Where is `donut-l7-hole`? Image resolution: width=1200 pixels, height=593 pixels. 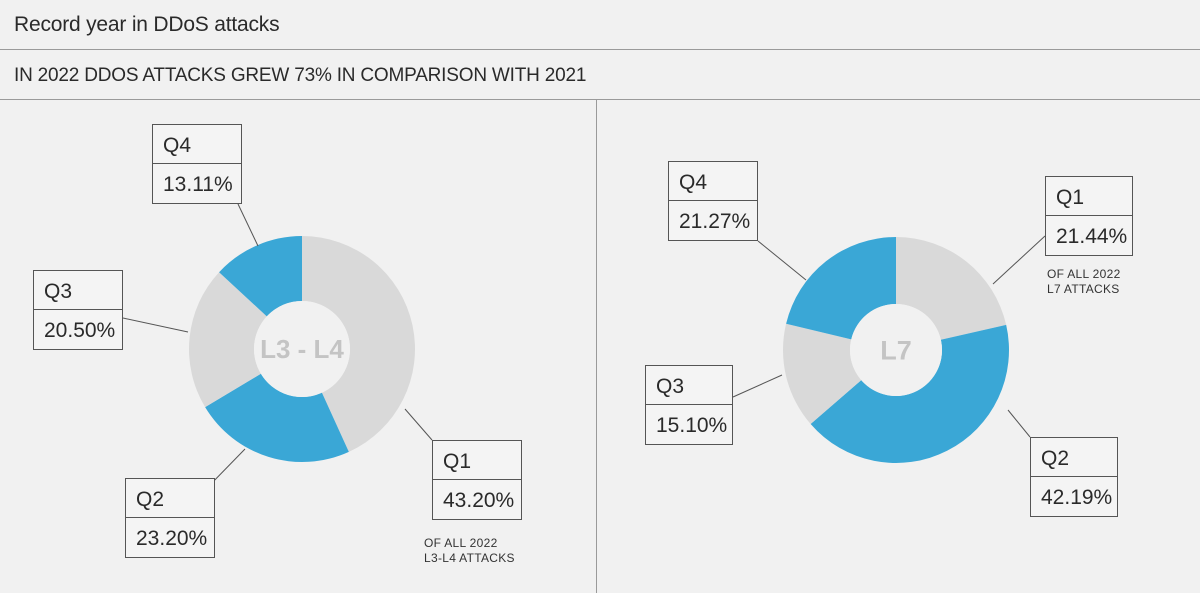
donut-l7-hole is located at coordinates (896, 350).